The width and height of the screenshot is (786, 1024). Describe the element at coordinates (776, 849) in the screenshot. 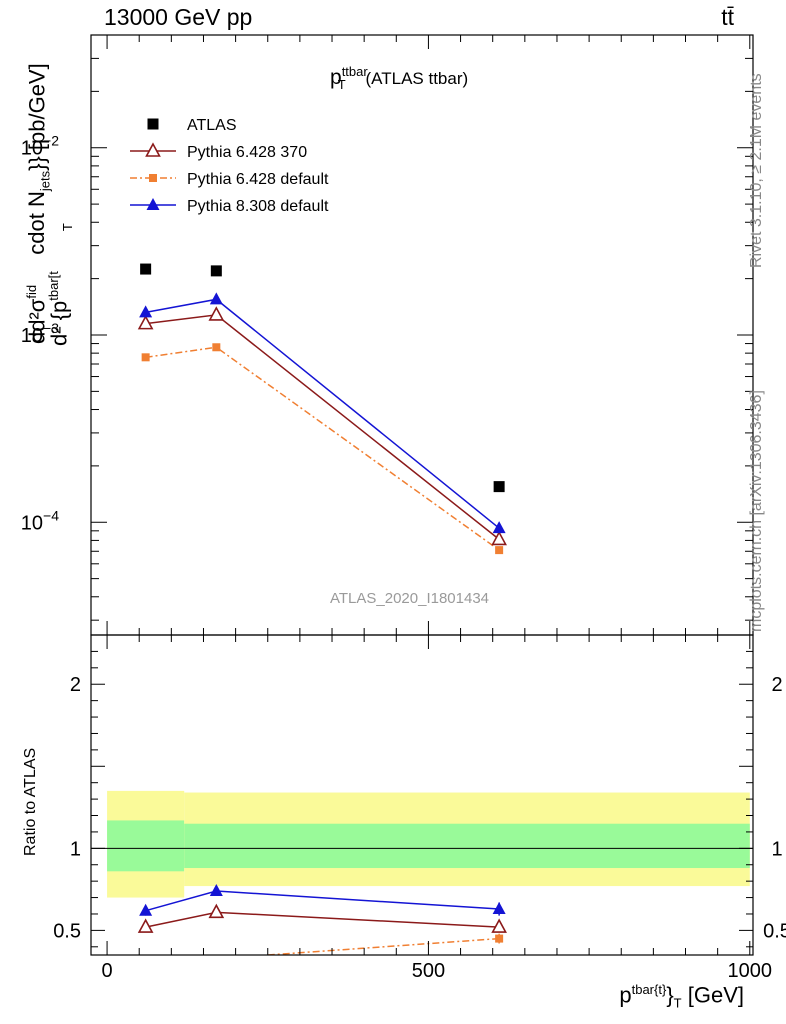

I see `ratio-ytick-label-right-1: 1` at that location.